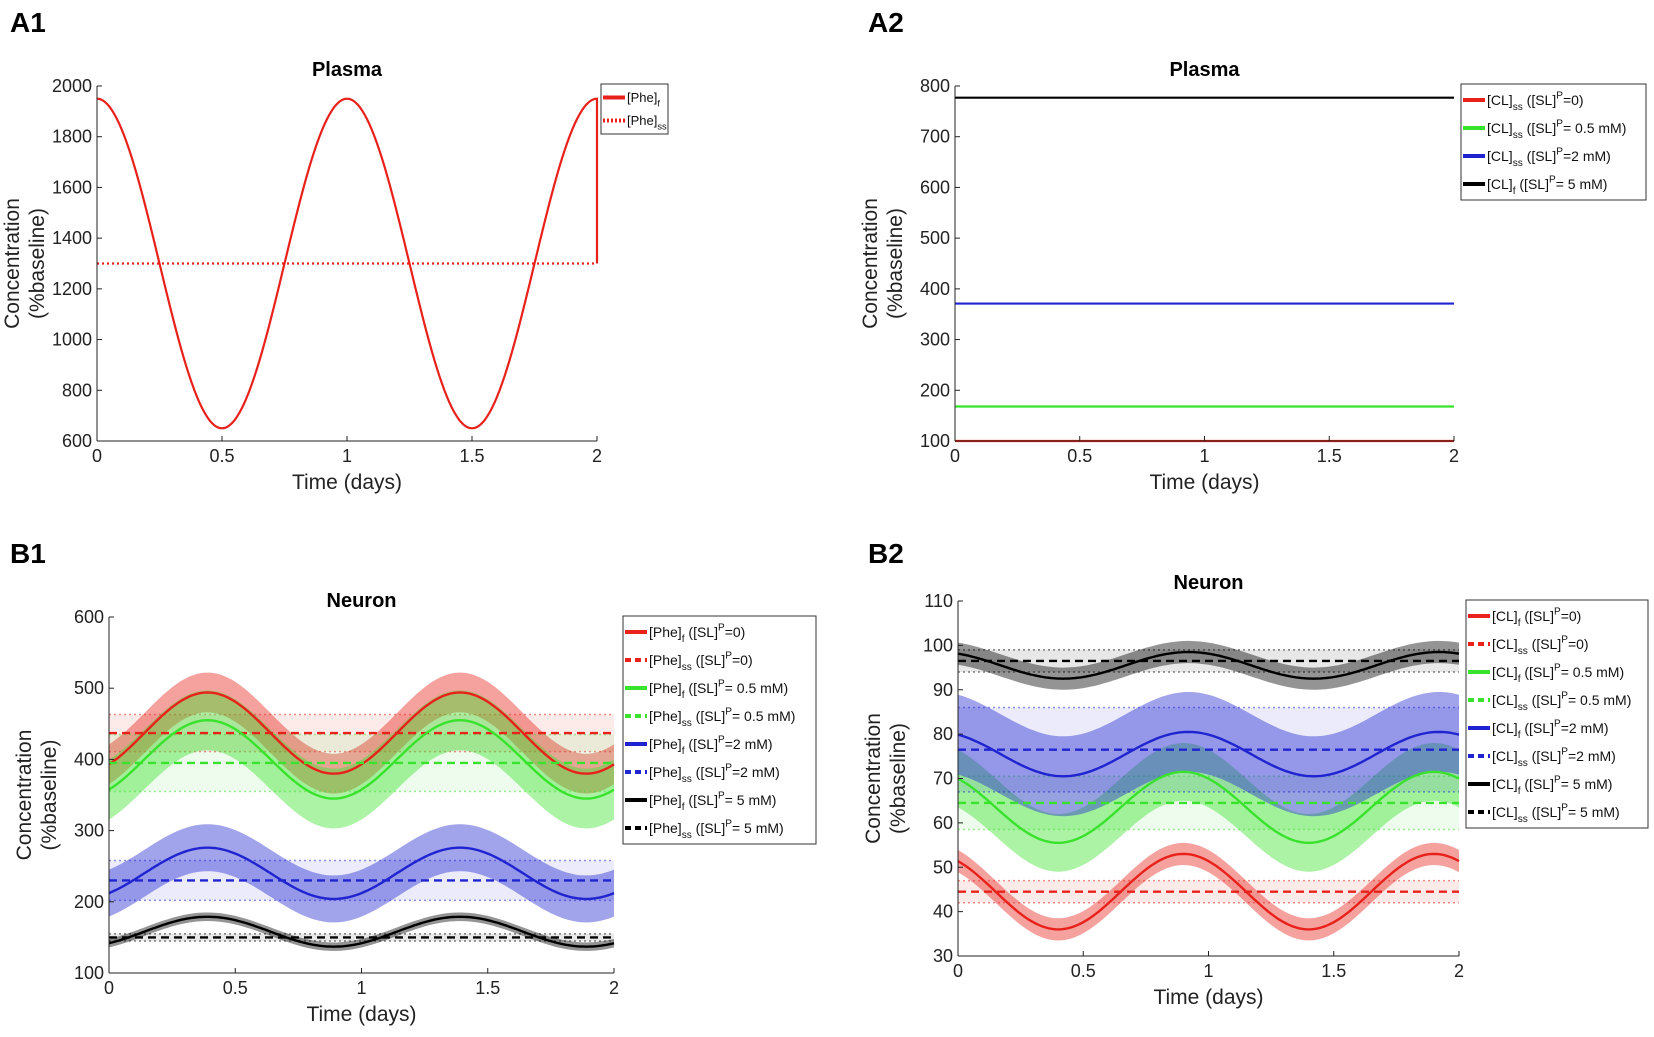 The width and height of the screenshot is (1654, 1037). I want to click on legend: [Phe]f [Phe]ss, so click(634, 109).